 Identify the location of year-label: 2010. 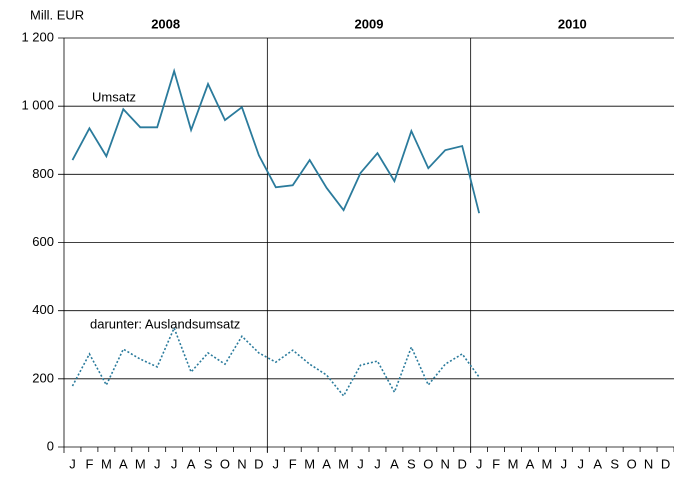
(572, 23).